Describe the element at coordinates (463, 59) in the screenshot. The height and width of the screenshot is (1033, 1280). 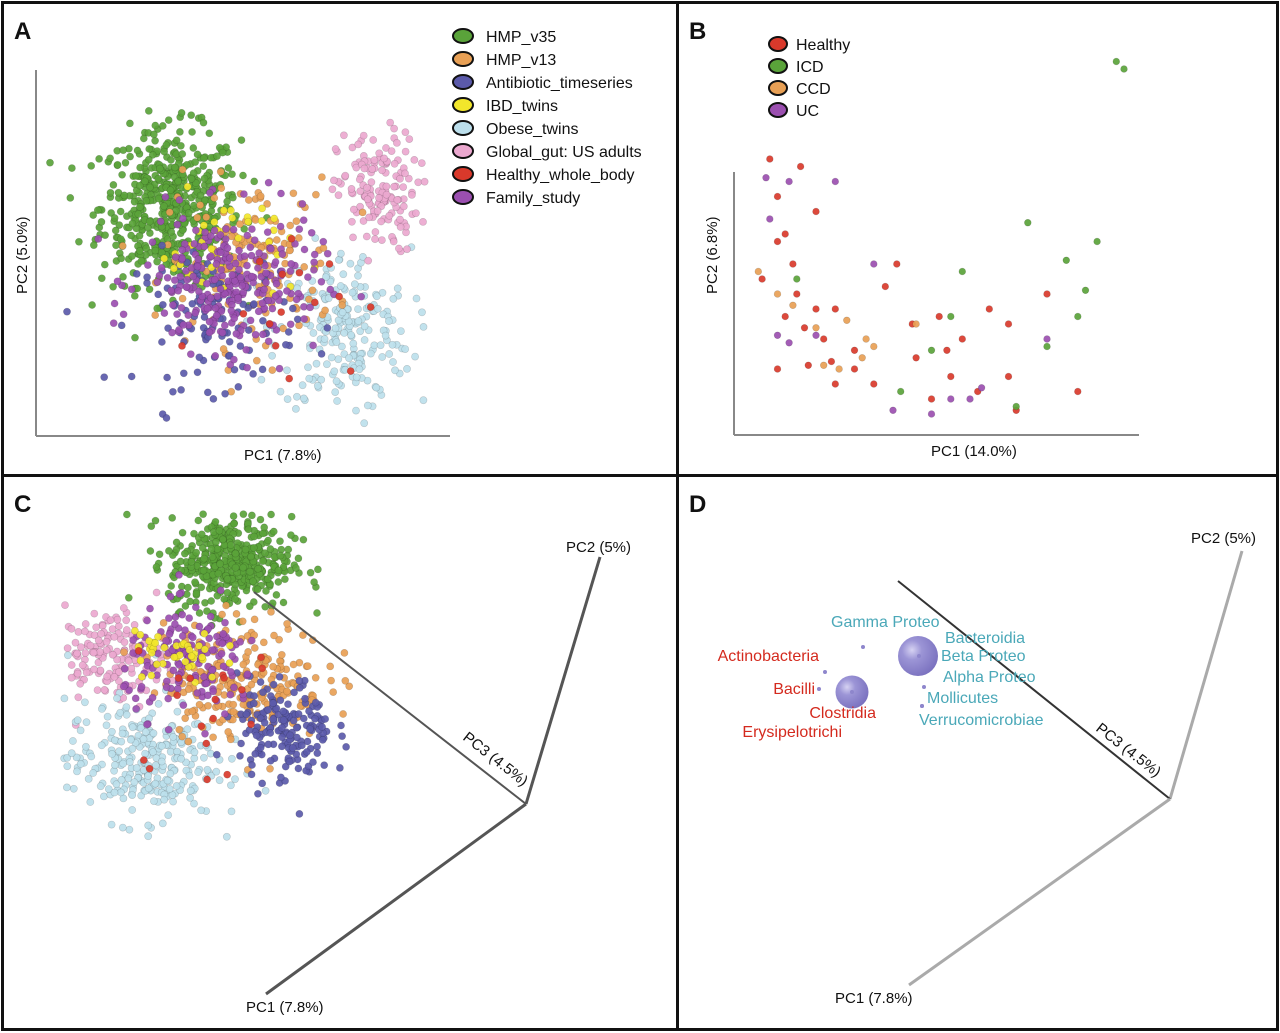
I see `legend-a-swatch-hmp-v13` at that location.